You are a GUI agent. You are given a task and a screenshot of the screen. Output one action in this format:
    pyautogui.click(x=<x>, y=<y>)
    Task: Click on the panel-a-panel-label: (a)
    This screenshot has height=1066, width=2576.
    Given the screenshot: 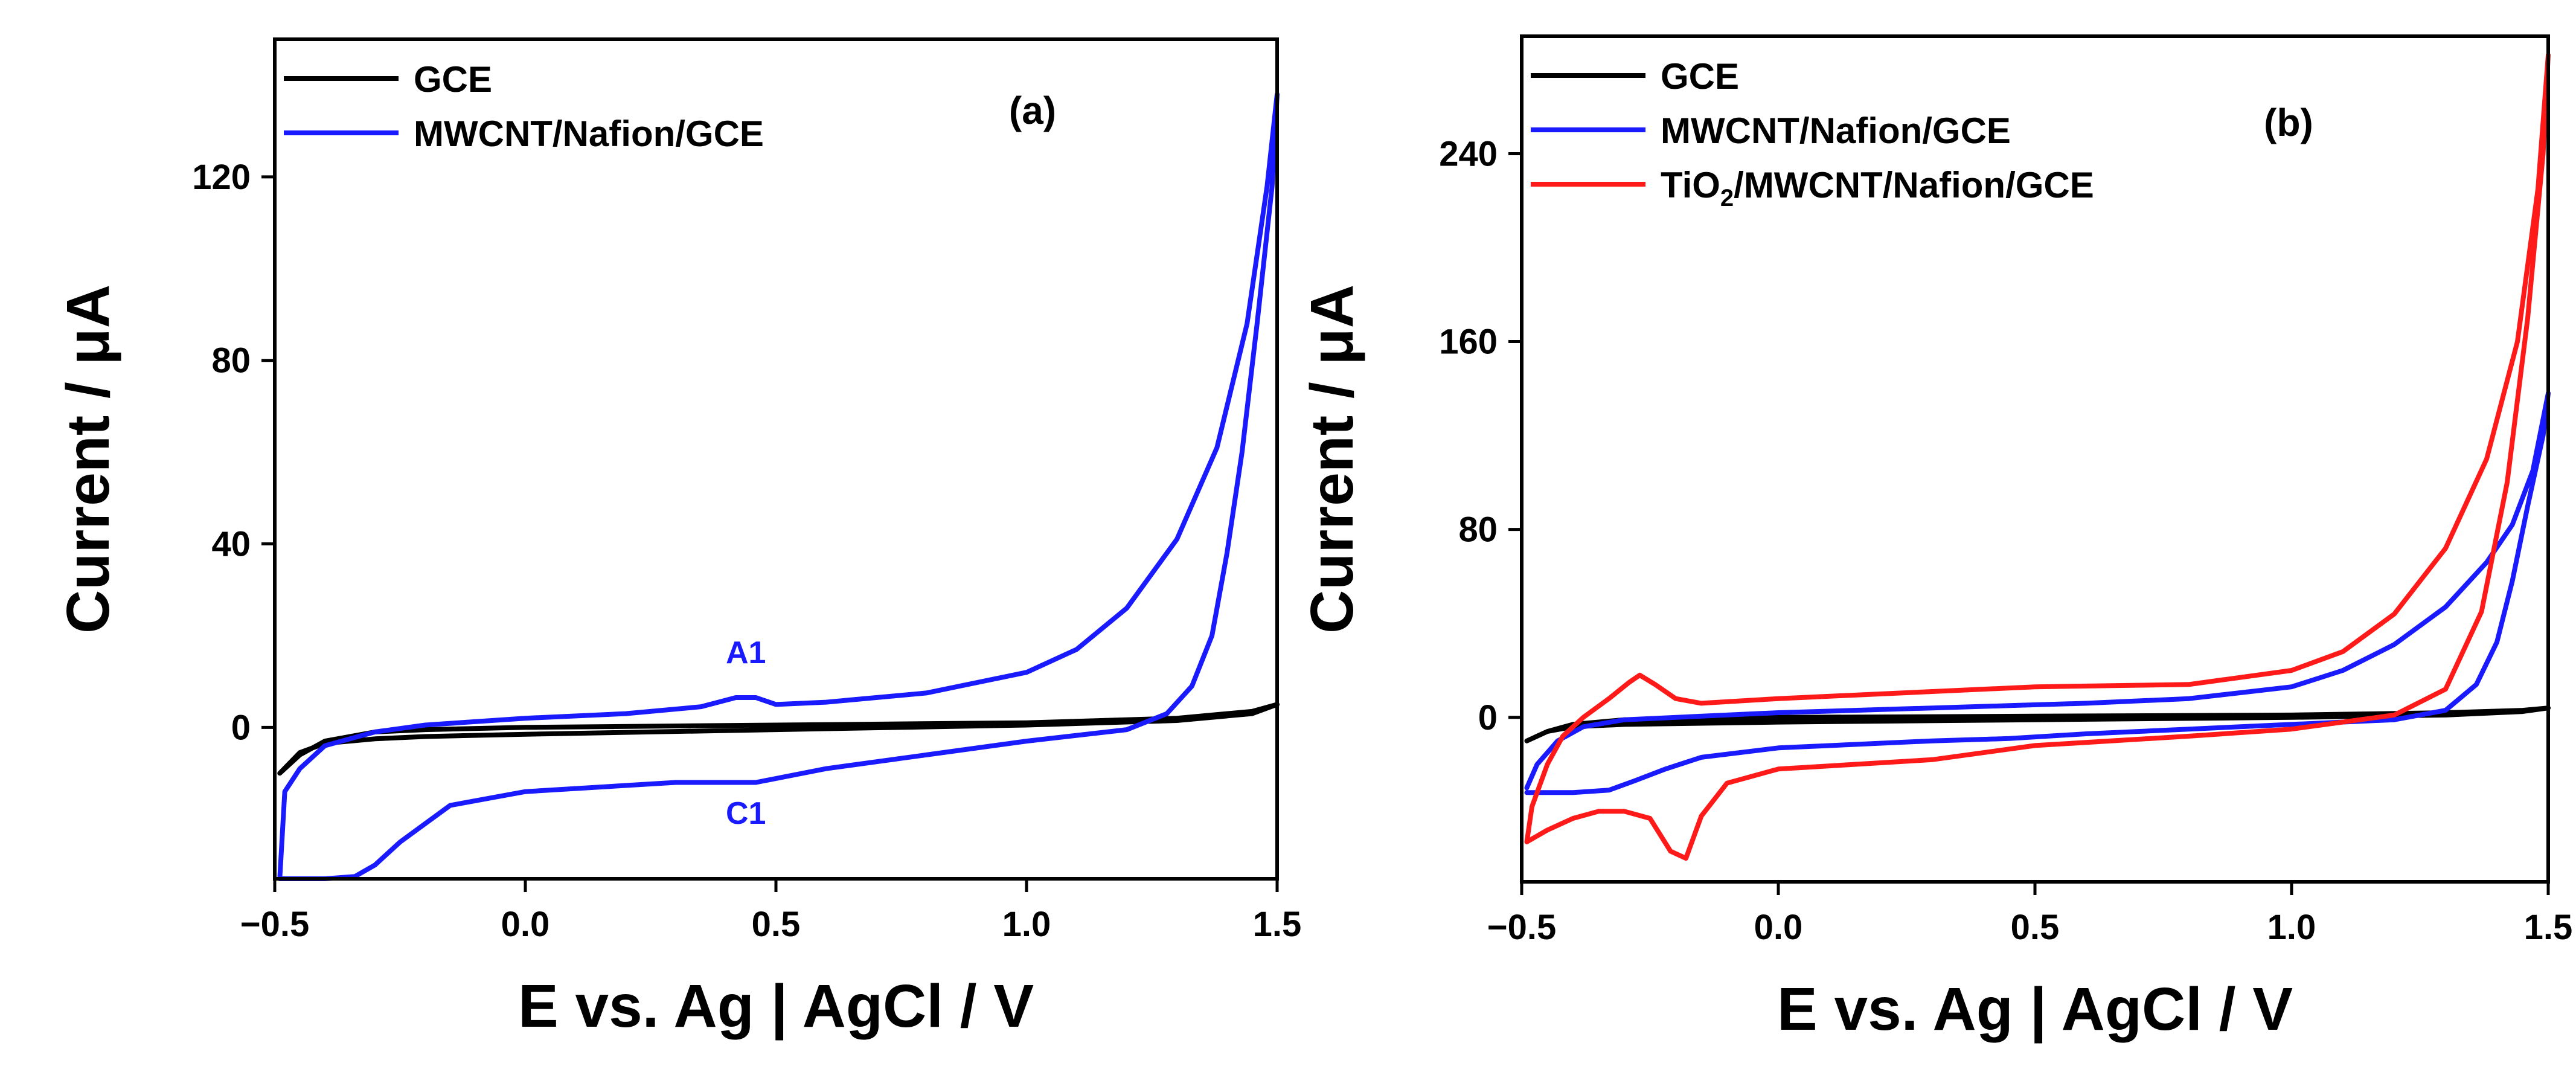 What is the action you would take?
    pyautogui.click(x=1032, y=110)
    